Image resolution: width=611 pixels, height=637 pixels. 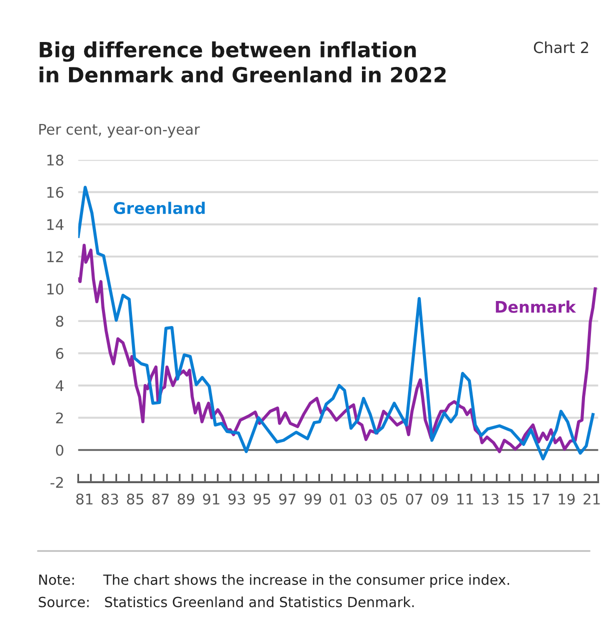 I want to click on x-tick-label: 05, so click(x=388, y=499).